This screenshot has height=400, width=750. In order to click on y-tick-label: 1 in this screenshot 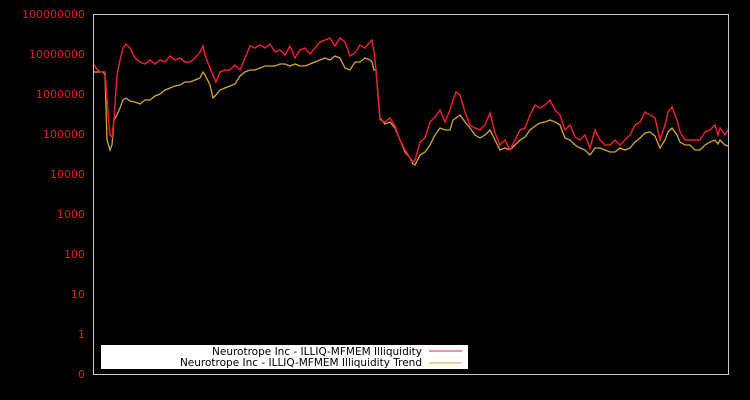, I will do `click(81, 334)`.